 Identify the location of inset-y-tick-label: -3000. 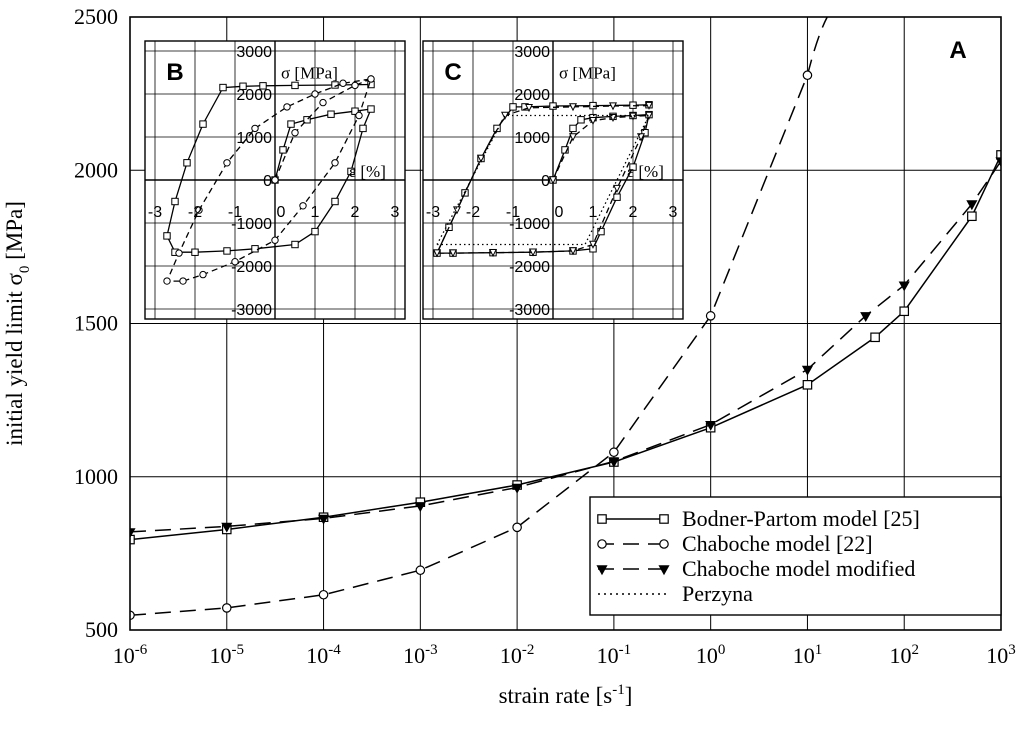
(529, 310).